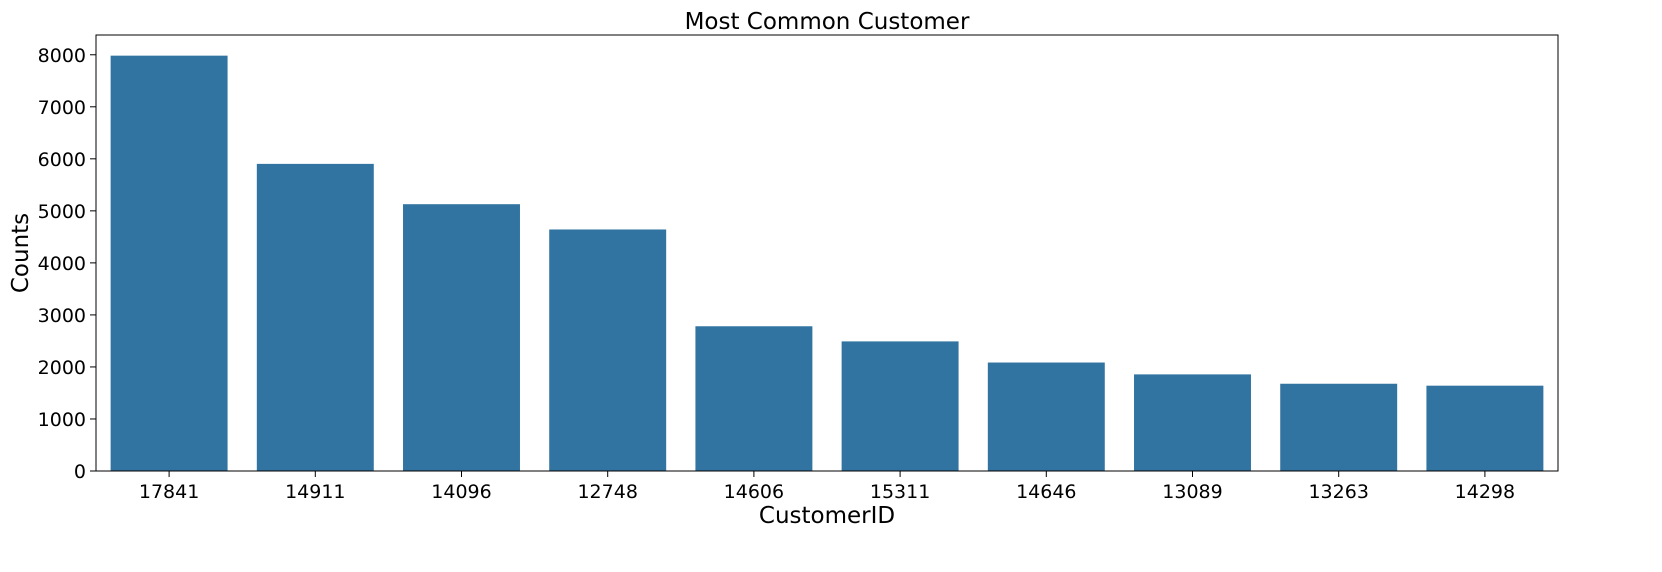 The image size is (1662, 572). What do you see at coordinates (80, 472) in the screenshot?
I see `y-tick-label: 0` at bounding box center [80, 472].